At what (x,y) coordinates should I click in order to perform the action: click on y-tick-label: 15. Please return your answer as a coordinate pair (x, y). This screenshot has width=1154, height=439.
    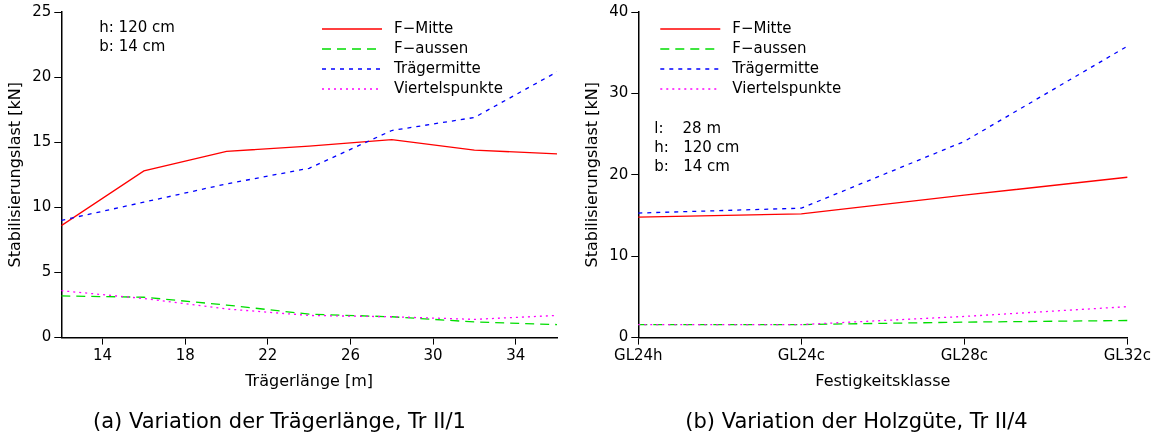
    Looking at the image, I should click on (42, 141).